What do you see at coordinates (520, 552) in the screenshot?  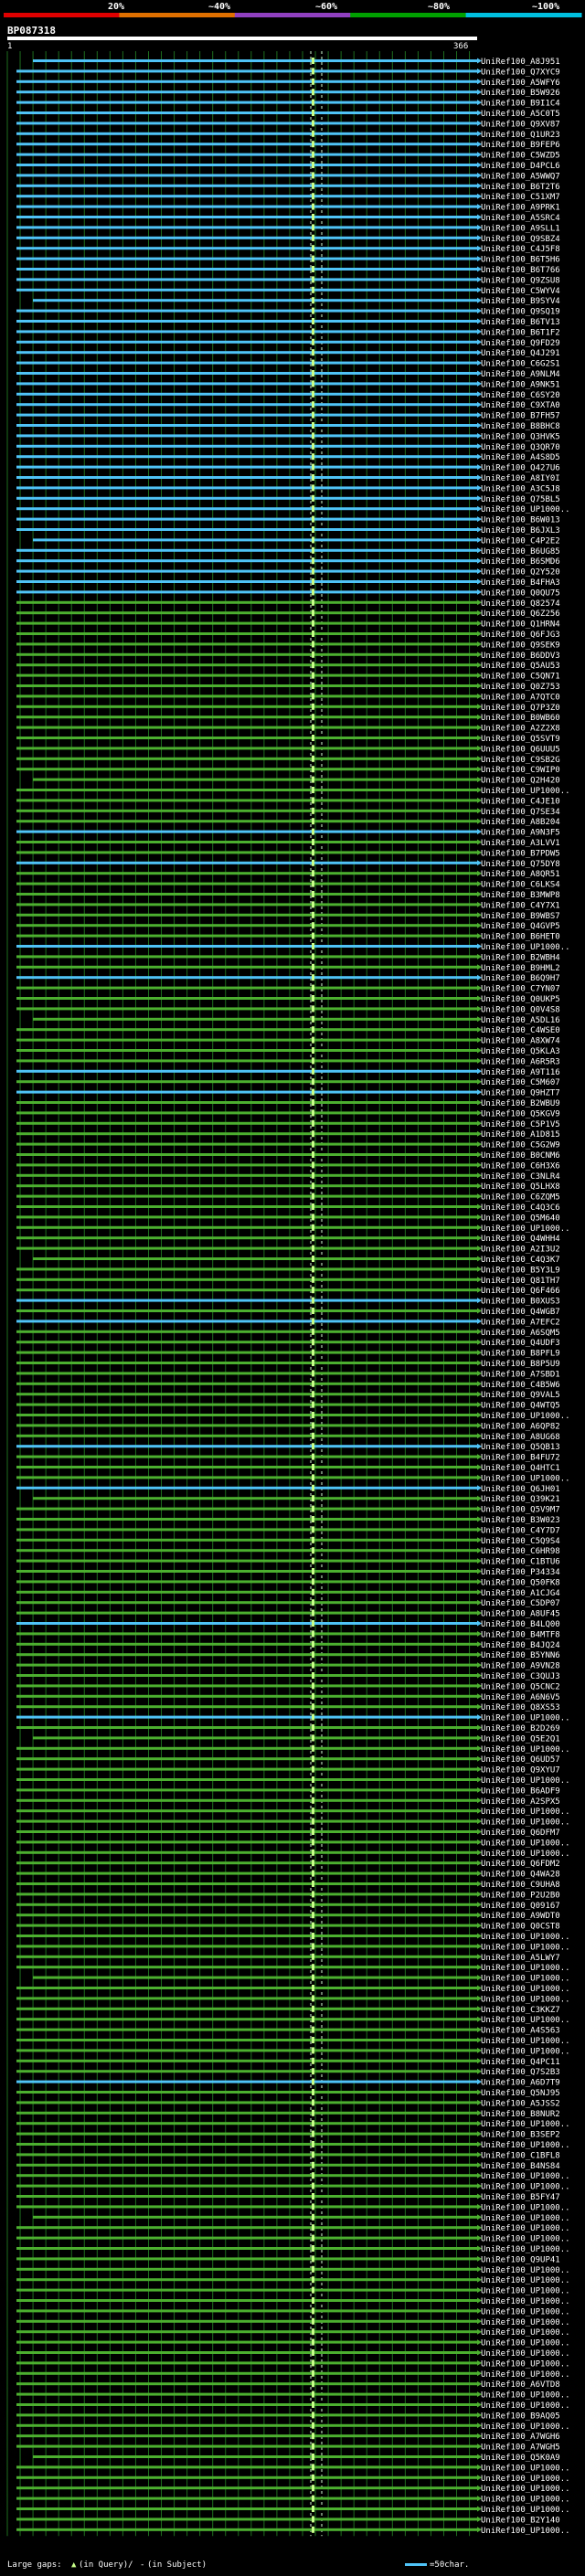 I see `hit-label: UniRef100_B6UG85` at bounding box center [520, 552].